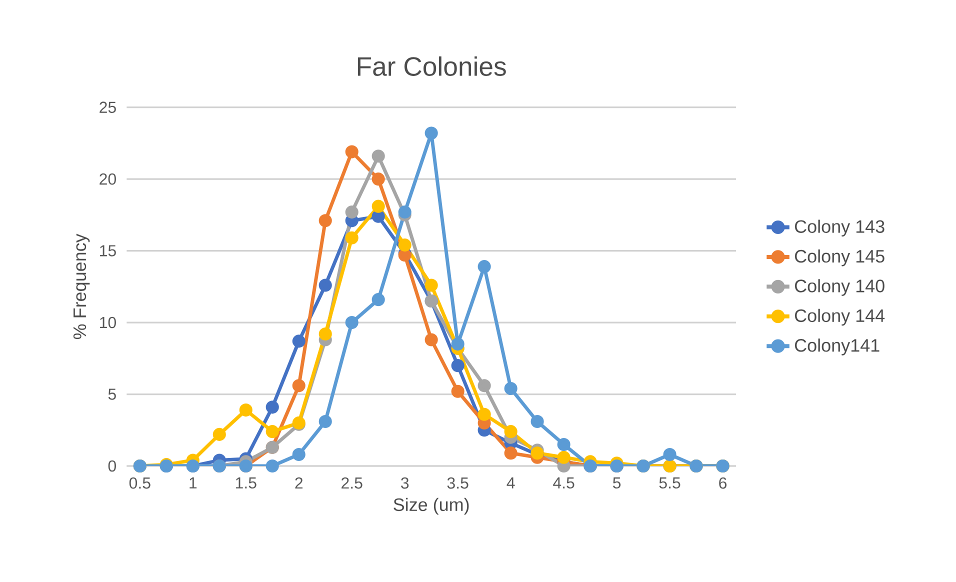 The image size is (956, 582). What do you see at coordinates (723, 483) in the screenshot?
I see `x-tick-label: 6` at bounding box center [723, 483].